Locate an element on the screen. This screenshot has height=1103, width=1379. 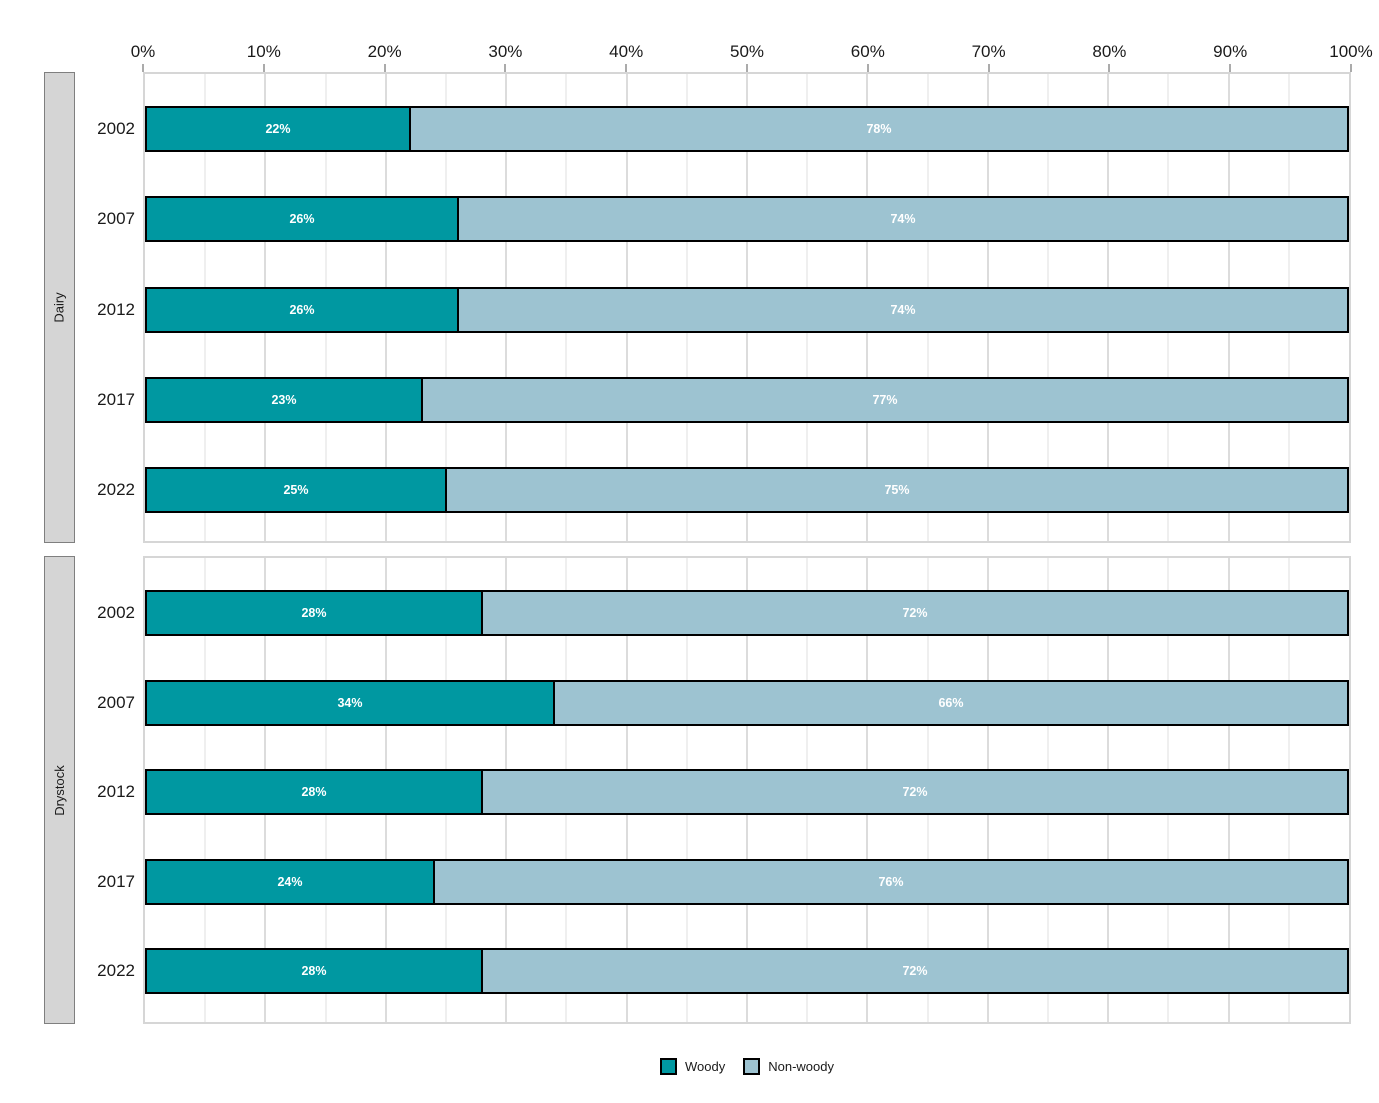
x-axis-tick-label: 70% is located at coordinates (988, 51).